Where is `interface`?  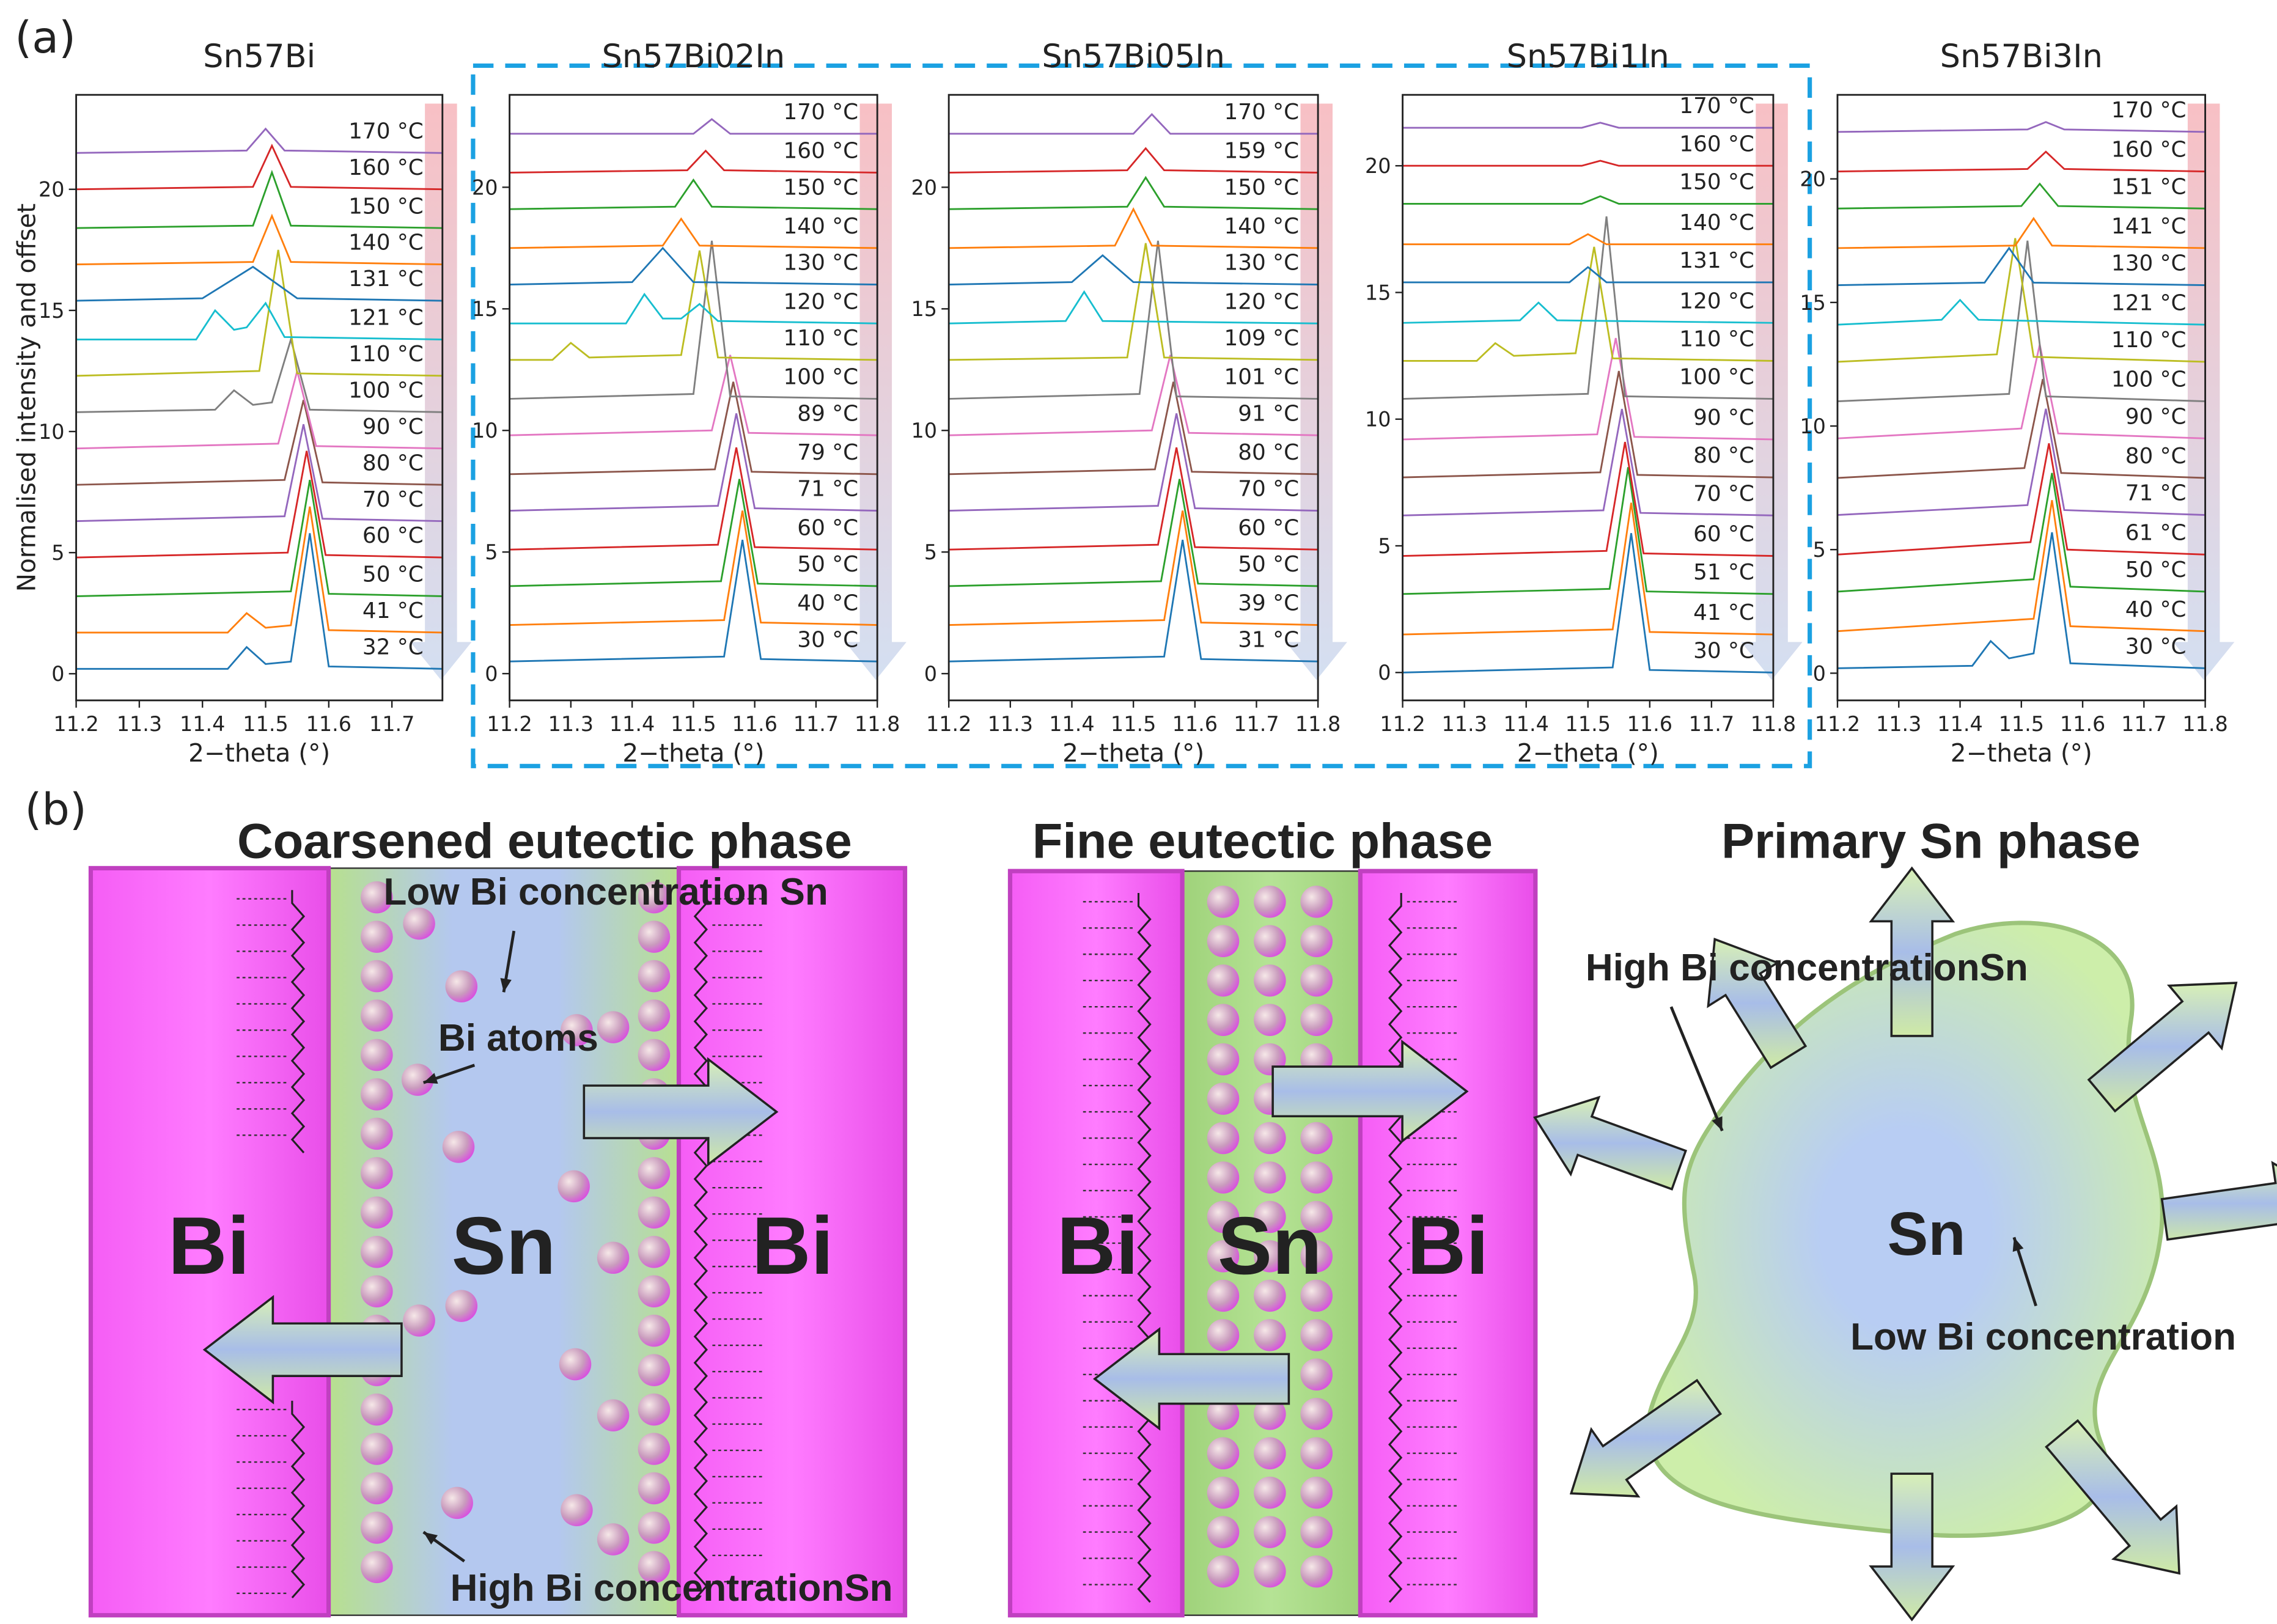 interface is located at coordinates (298, 1499).